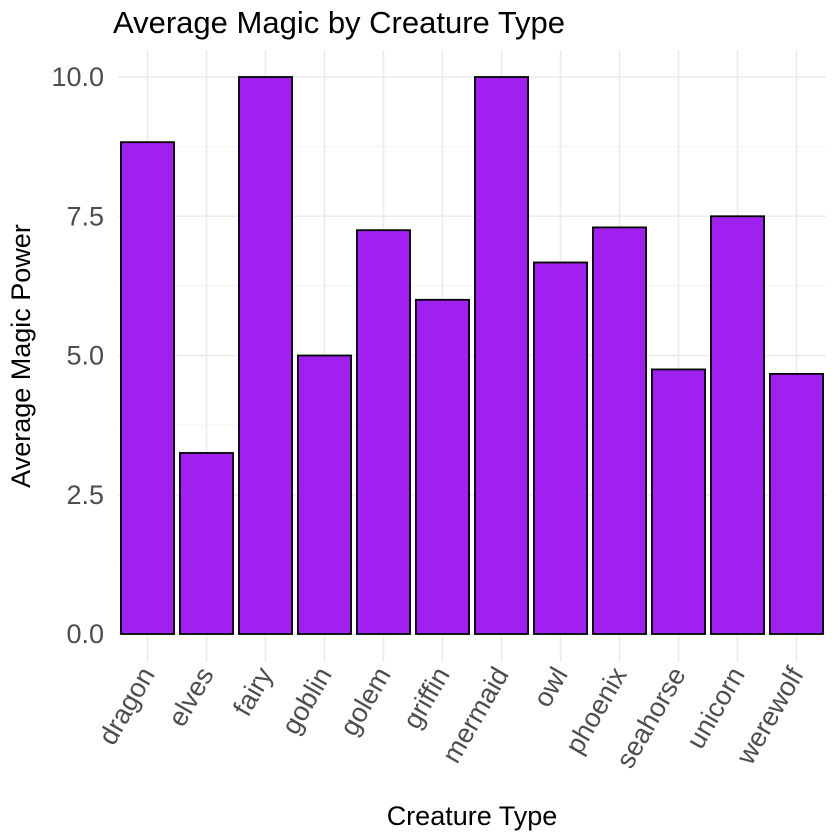 This screenshot has width=840, height=840. I want to click on bar-phoenix, so click(619, 430).